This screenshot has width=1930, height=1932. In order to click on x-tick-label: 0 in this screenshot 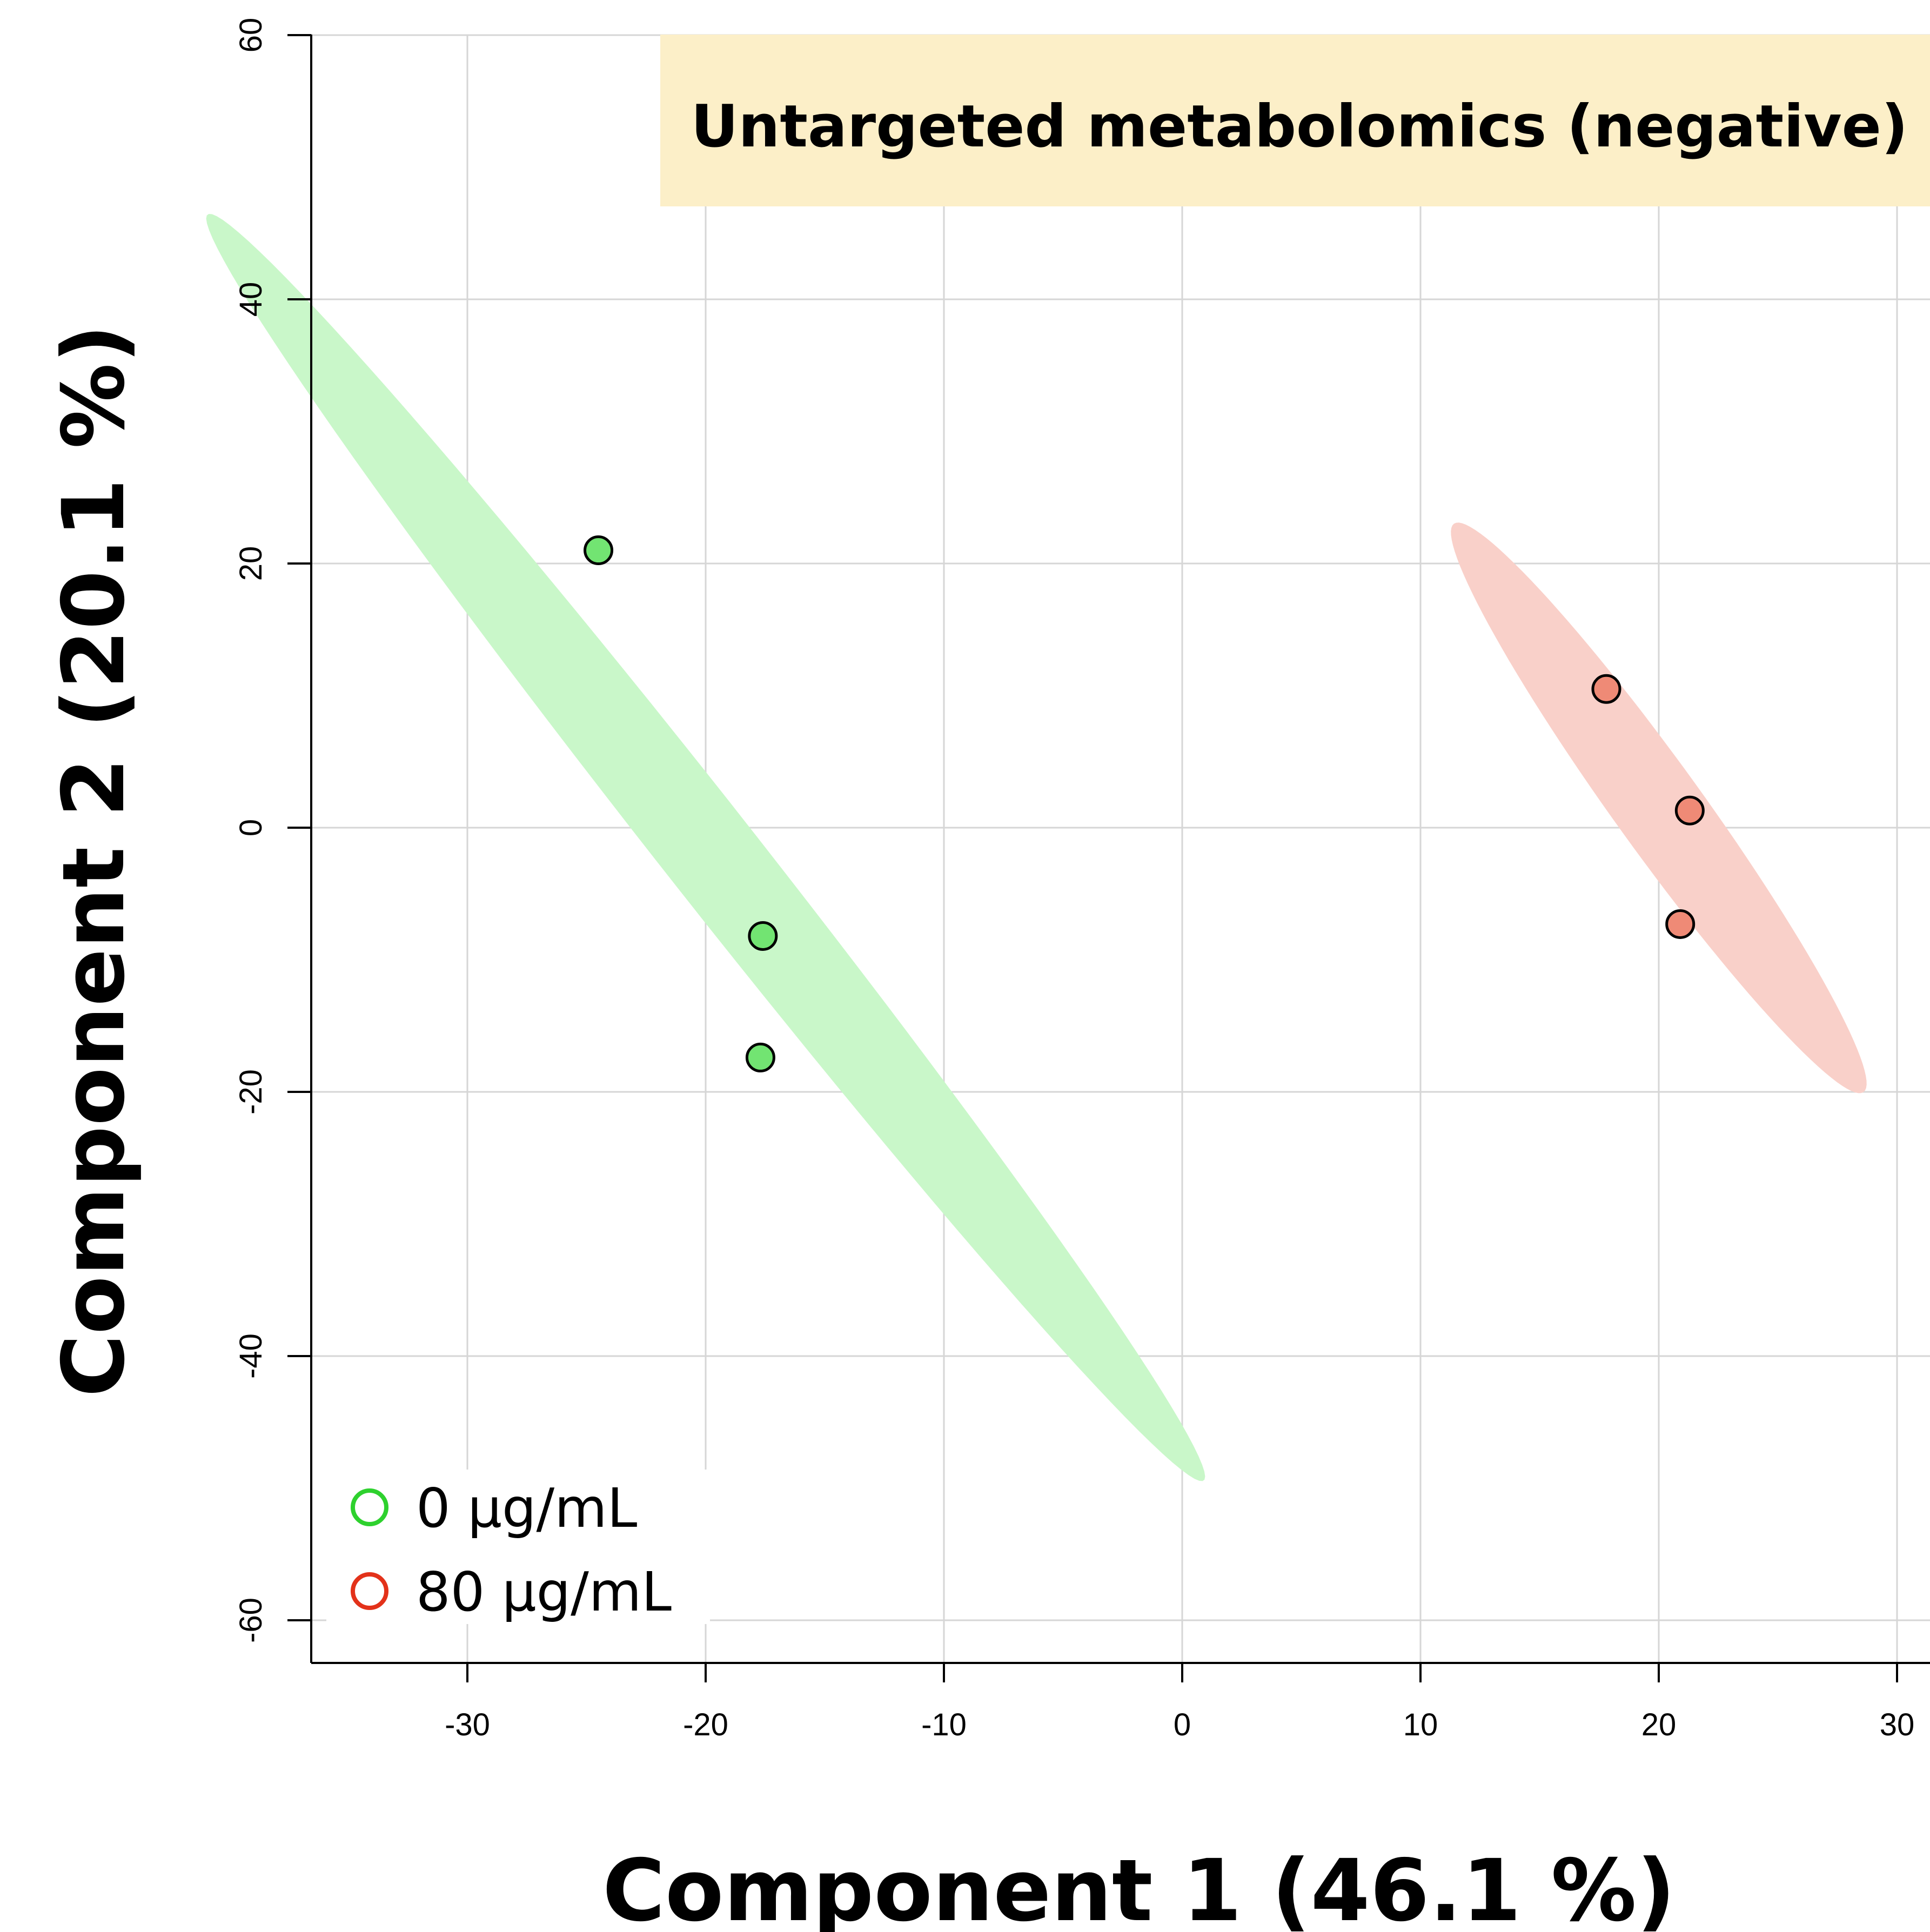, I will do `click(1182, 1724)`.